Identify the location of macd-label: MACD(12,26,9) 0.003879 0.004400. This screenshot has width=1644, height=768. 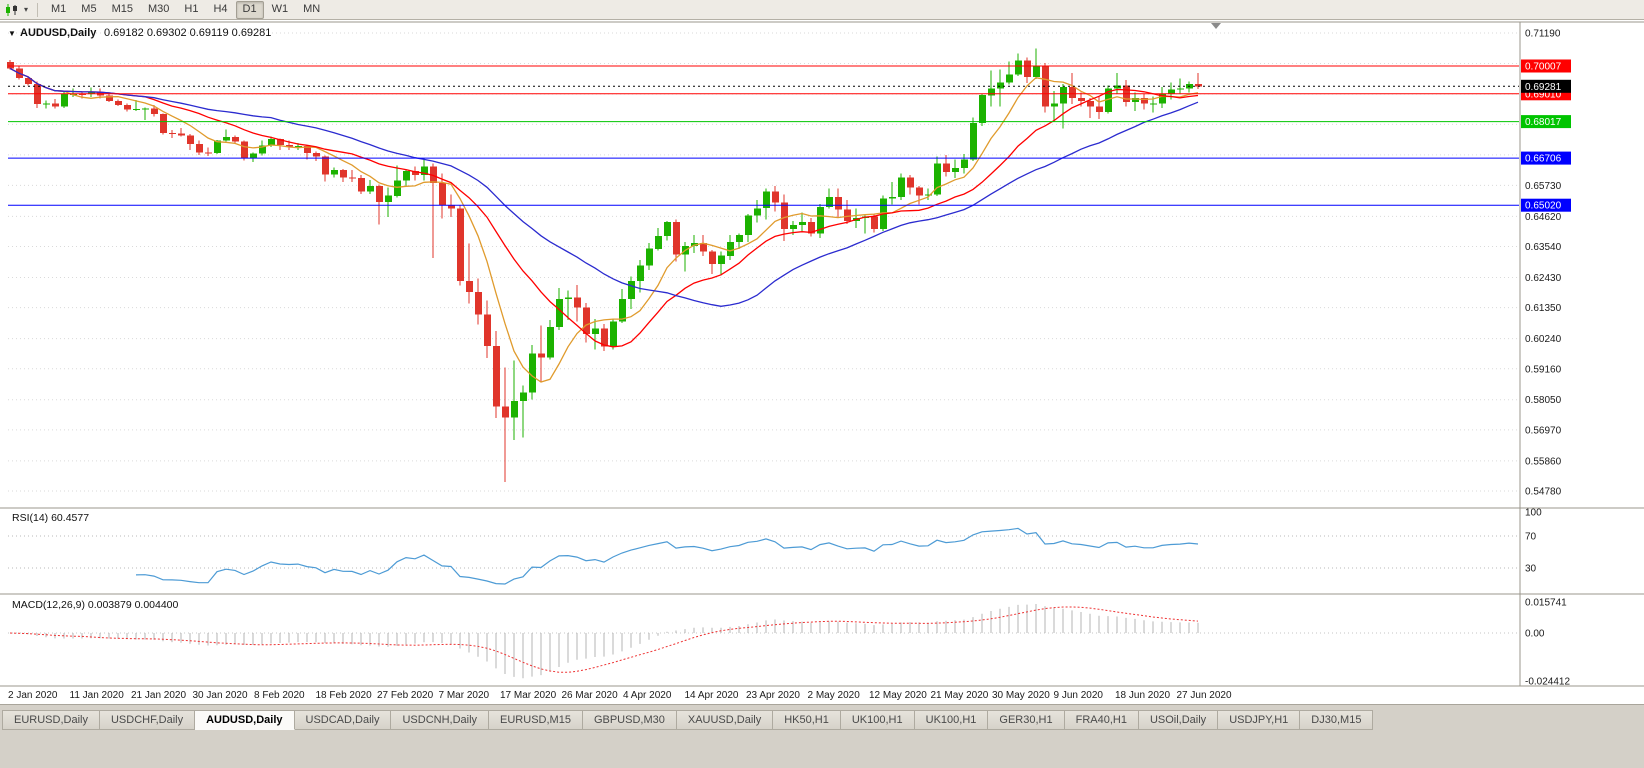
(95, 605).